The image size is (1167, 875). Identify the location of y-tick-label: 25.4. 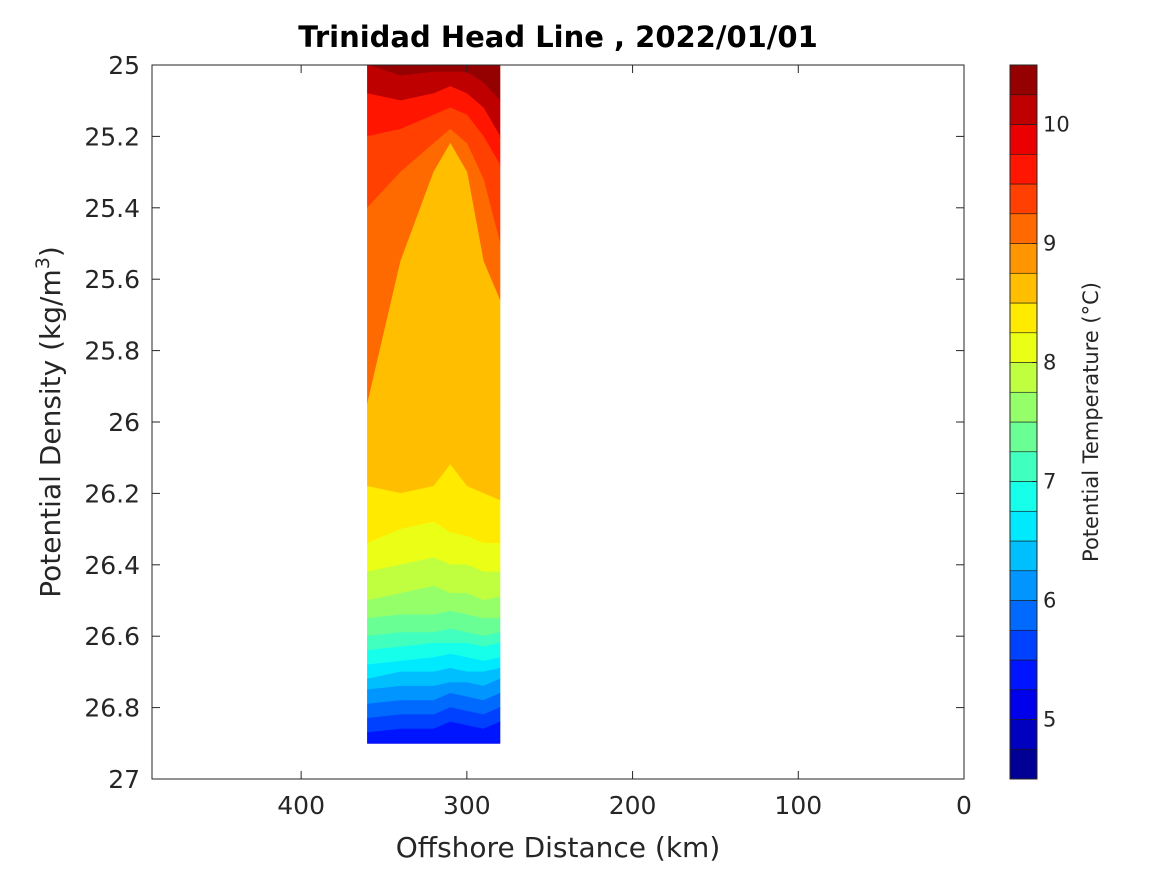
(112, 208).